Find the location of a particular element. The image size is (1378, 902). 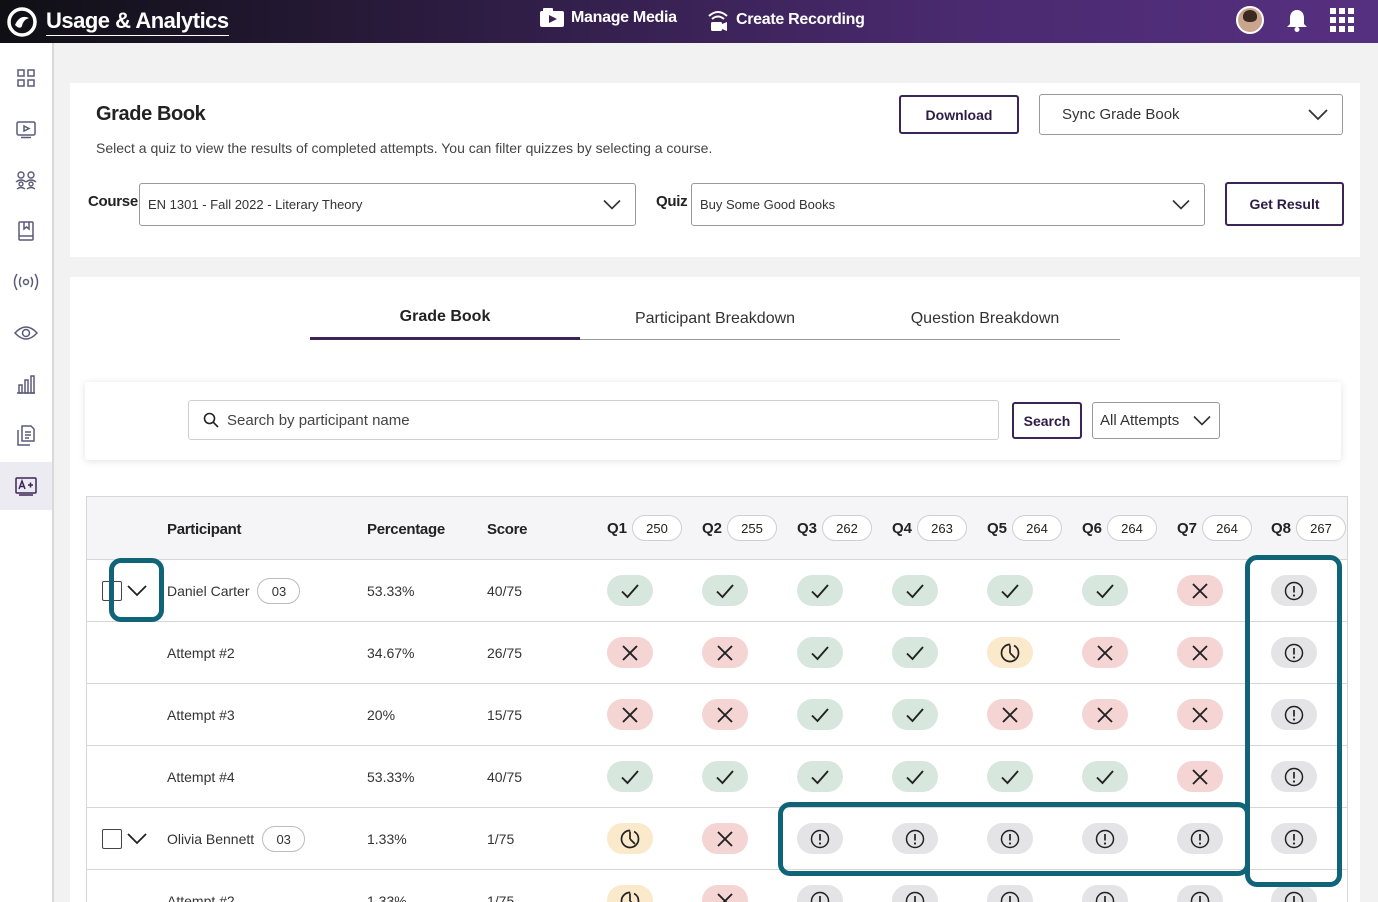

tab-question-breakdown: Question Breakdown is located at coordinates (985, 318).